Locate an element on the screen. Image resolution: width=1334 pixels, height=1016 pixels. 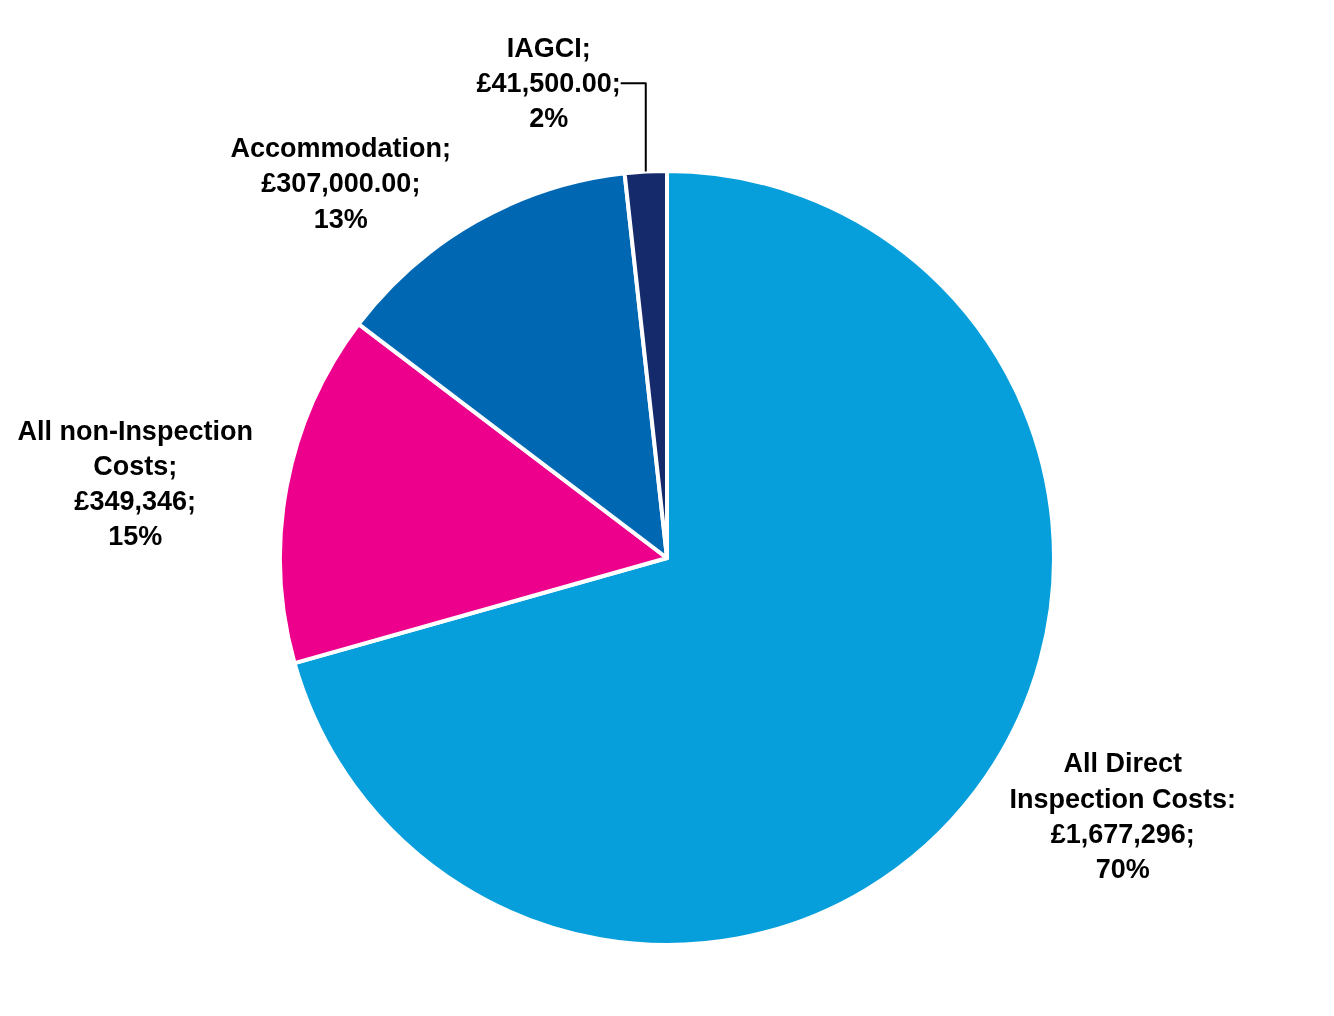
slice-label: Accommodation; £307,000.00; 13% is located at coordinates (341, 183).